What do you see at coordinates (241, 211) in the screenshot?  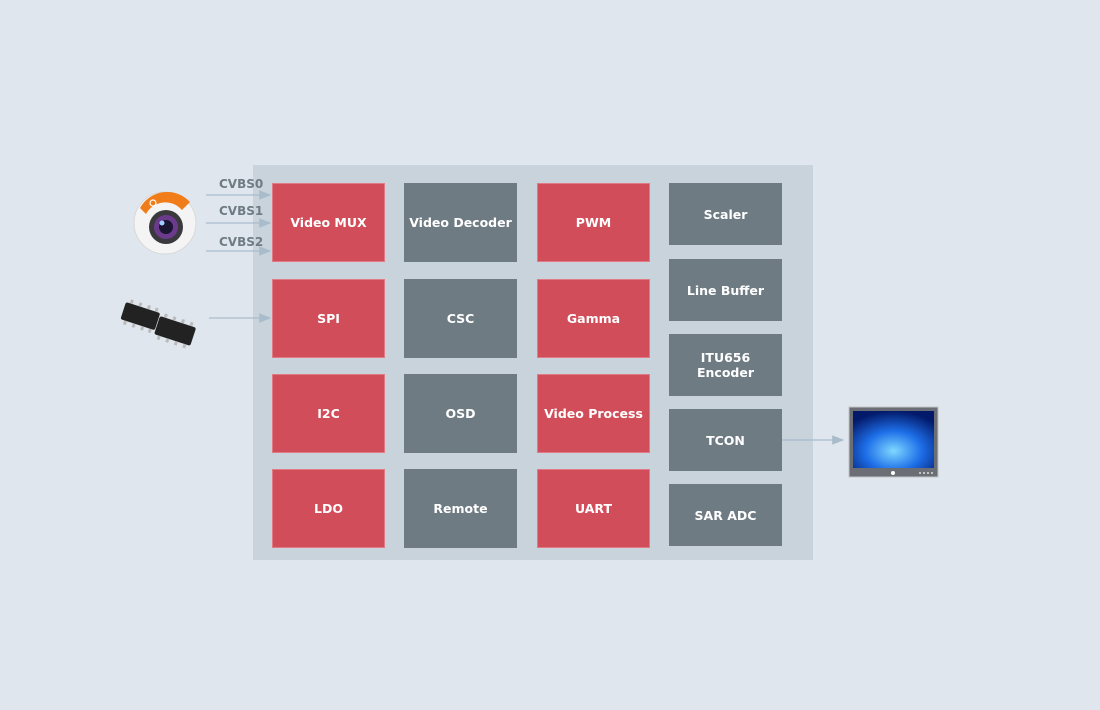 I see `cvbs1-label: CVBS1` at bounding box center [241, 211].